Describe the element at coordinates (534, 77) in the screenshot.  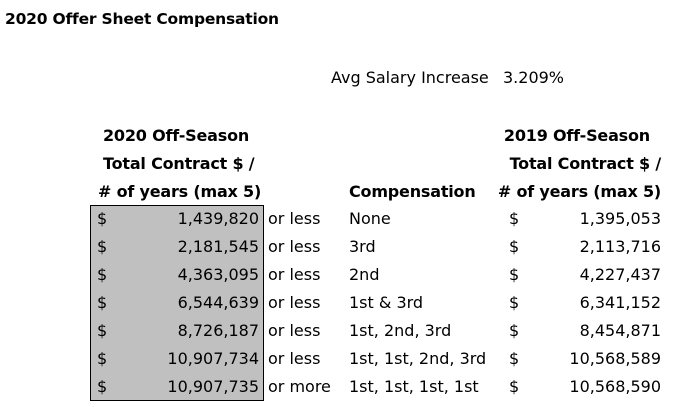
I see `avg-salary-increase-value: 3.209%` at that location.